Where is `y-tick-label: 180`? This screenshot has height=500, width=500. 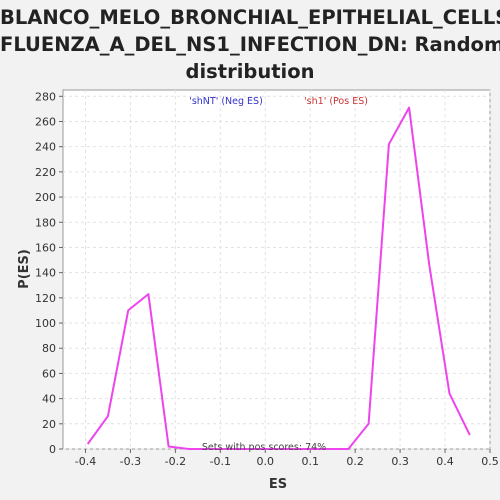 y-tick-label: 180 is located at coordinates (45, 222).